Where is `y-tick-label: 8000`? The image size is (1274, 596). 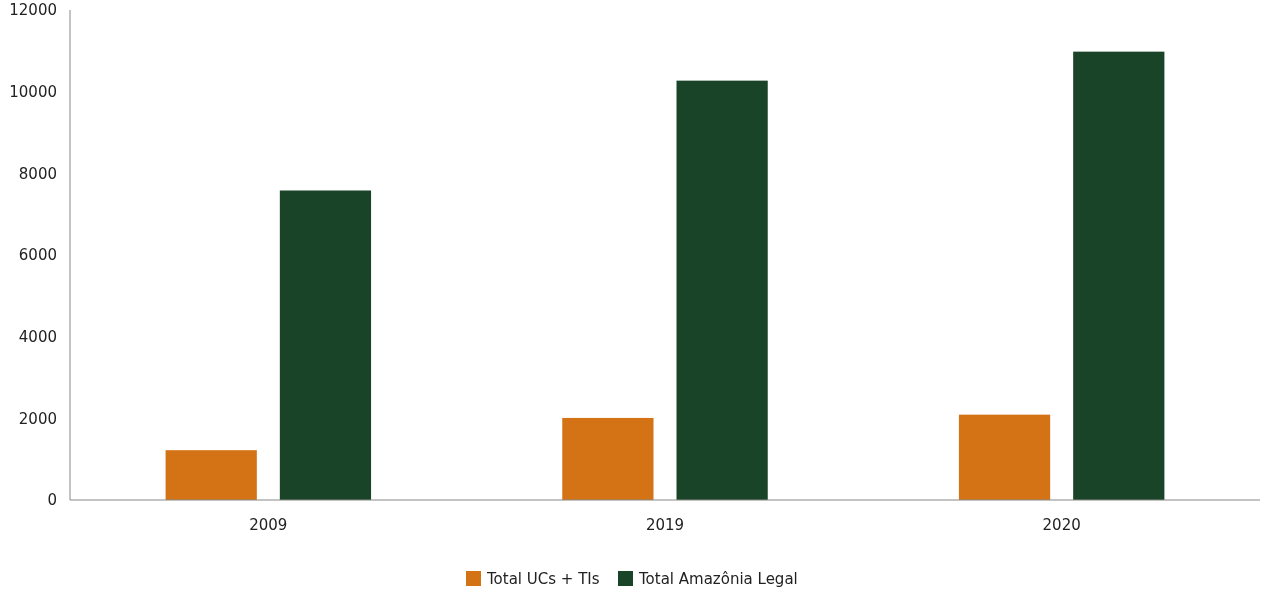
y-tick-label: 8000 is located at coordinates (37, 173).